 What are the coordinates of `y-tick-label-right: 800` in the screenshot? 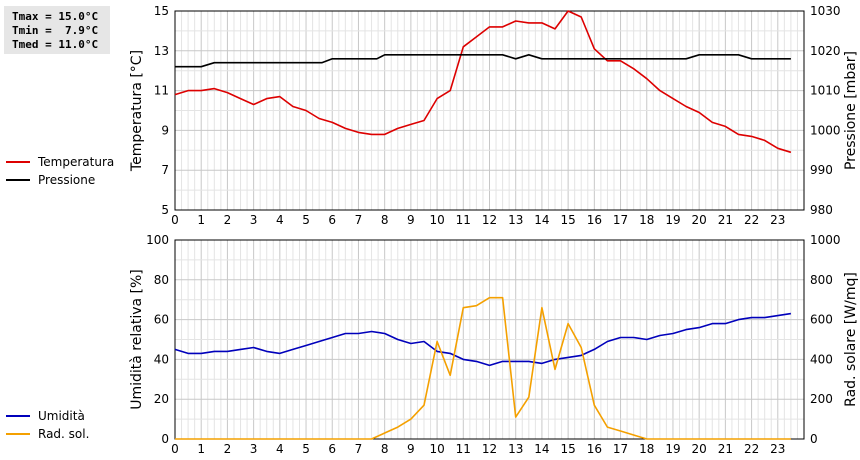 It's located at (821, 280).